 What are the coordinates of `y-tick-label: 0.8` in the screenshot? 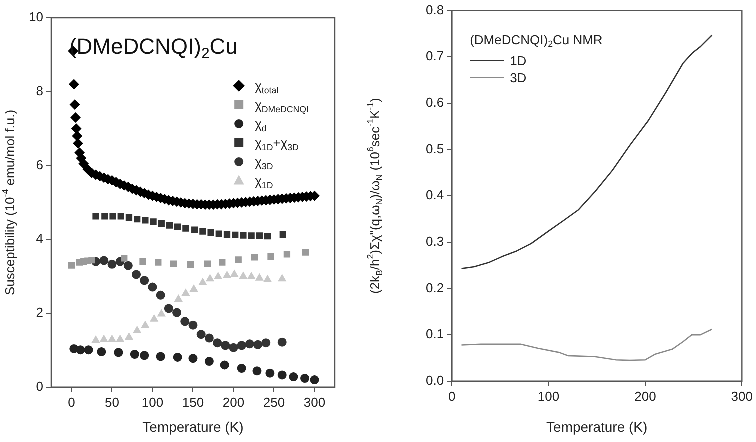 It's located at (435, 10).